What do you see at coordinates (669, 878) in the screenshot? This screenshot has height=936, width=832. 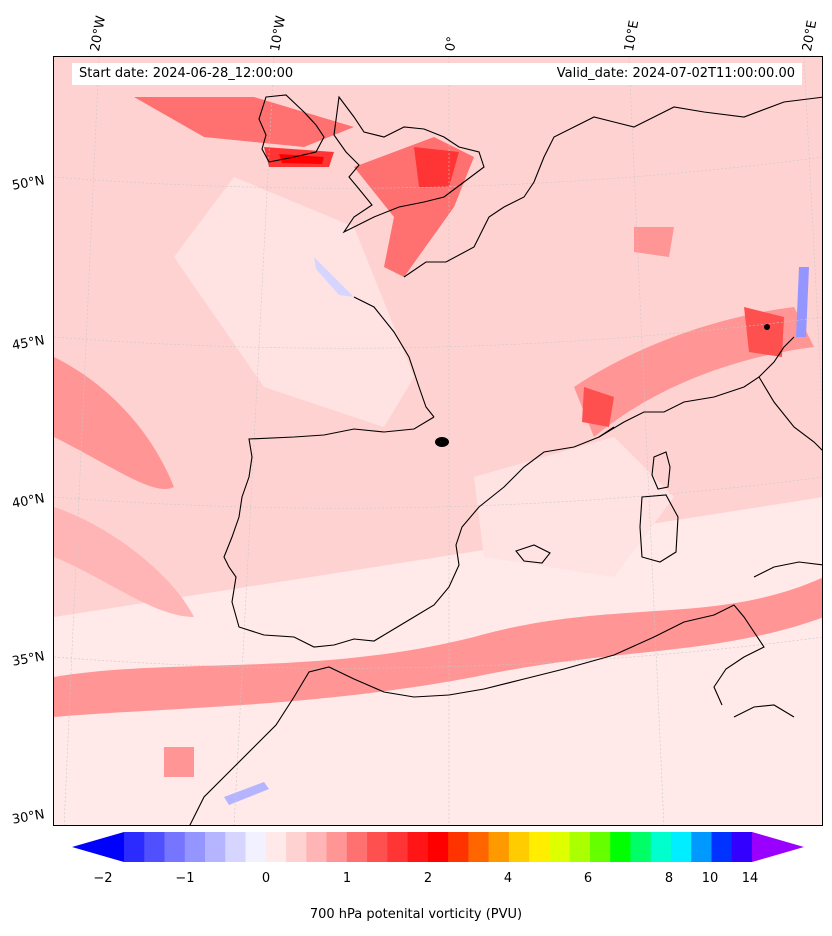 I see `colorbar-tick-label: 8` at bounding box center [669, 878].